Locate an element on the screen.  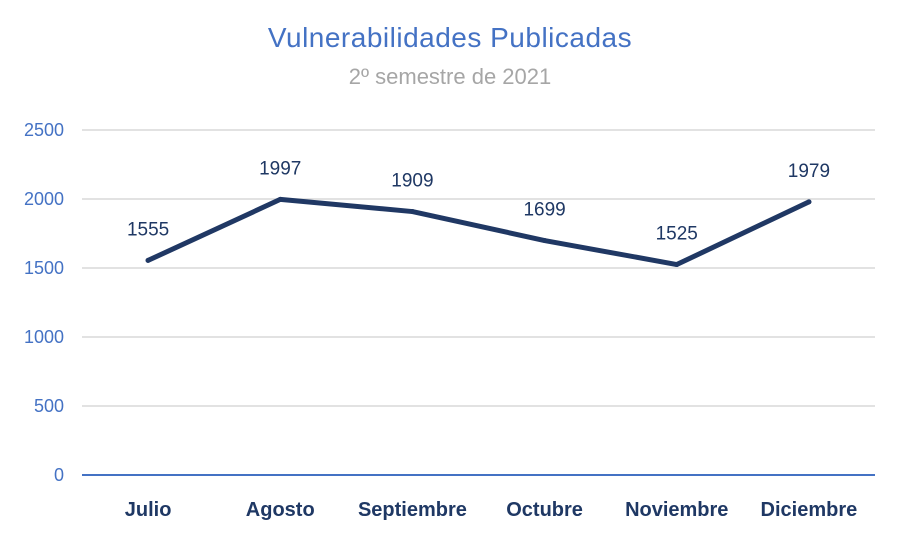
data-label: 1979 is located at coordinates (809, 171).